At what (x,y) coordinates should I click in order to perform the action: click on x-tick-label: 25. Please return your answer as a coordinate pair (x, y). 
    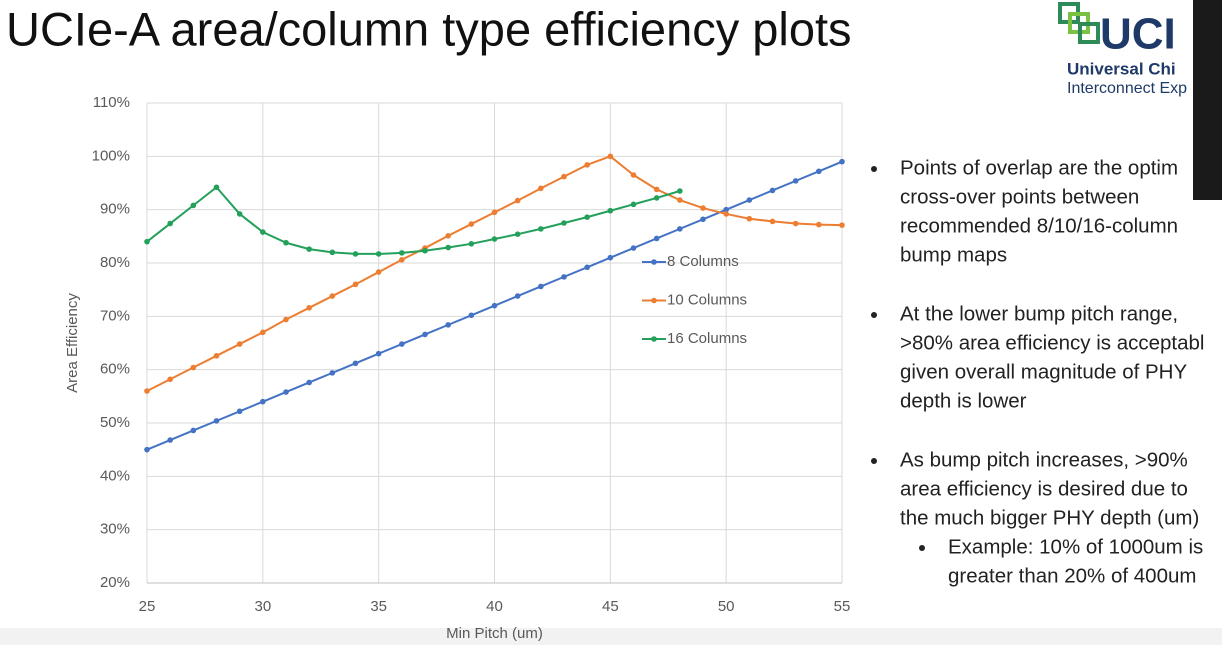
    Looking at the image, I should click on (147, 606).